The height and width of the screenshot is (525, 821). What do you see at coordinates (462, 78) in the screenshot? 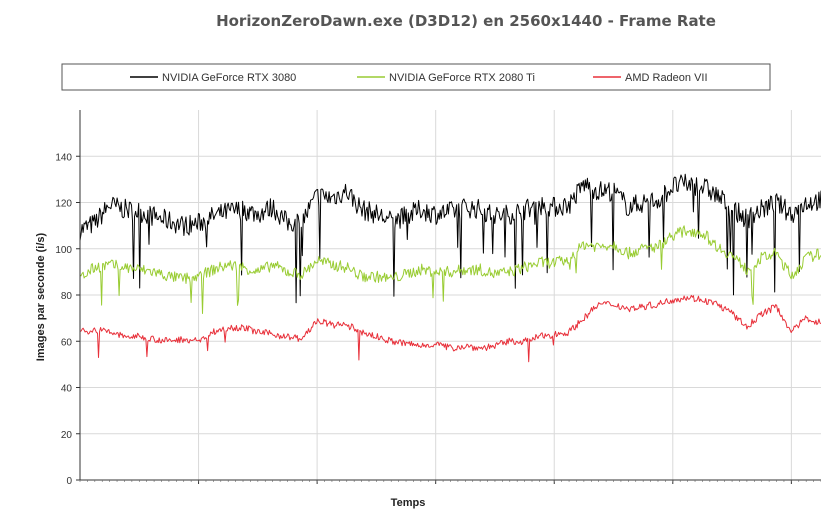
I see `legend-label-1: NVIDIA GeForce RTX 2080 Ti` at bounding box center [462, 78].